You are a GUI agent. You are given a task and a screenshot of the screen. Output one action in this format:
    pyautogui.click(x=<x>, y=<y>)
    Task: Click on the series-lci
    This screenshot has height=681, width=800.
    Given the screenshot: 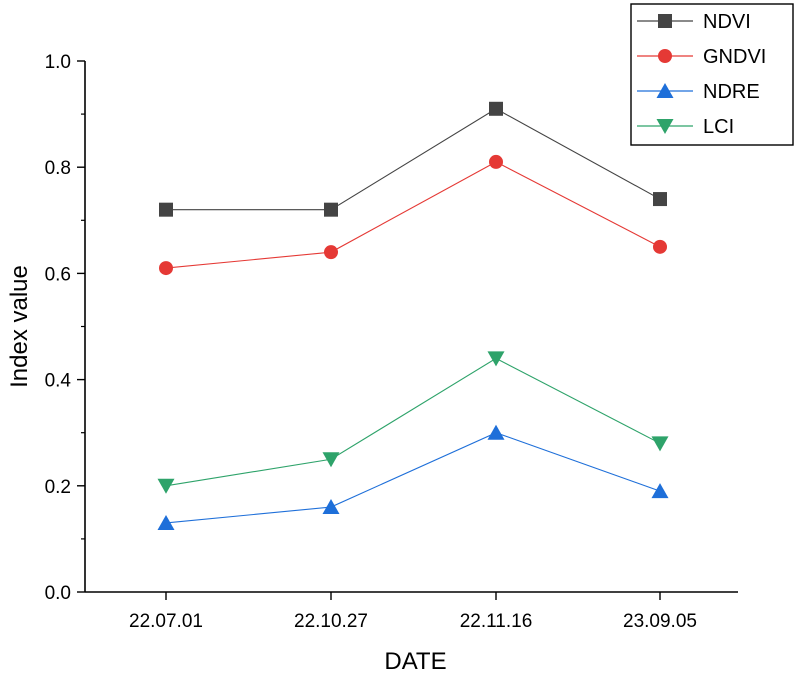 What is the action you would take?
    pyautogui.click(x=413, y=422)
    